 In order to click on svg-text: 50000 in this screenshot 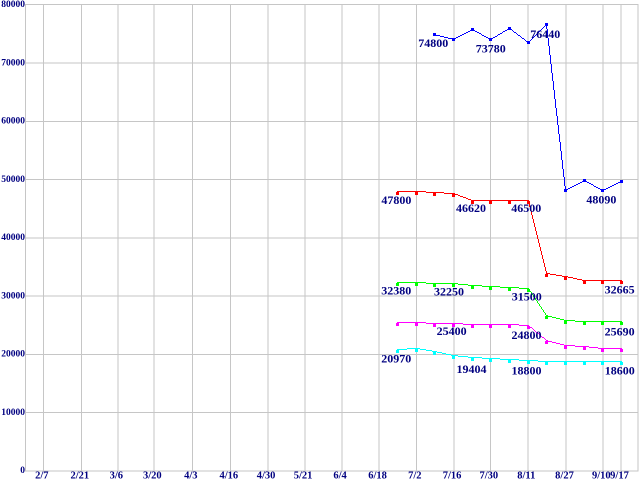, I will do `click(13, 180)`.